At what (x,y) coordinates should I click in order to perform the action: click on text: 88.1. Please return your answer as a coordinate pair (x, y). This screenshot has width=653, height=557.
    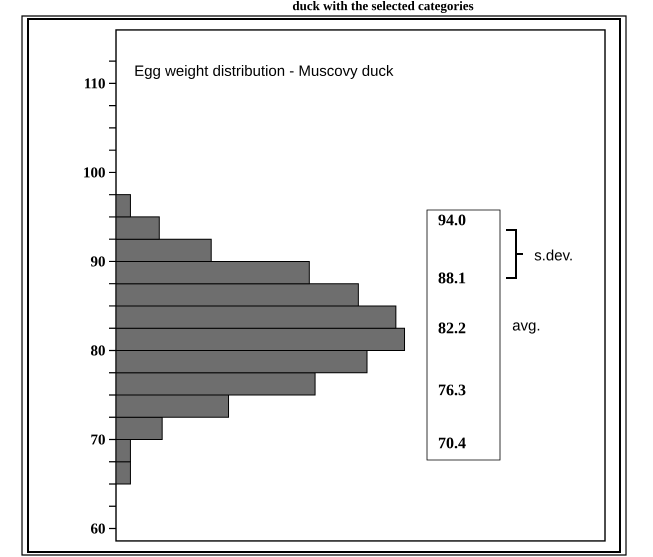
    Looking at the image, I should click on (452, 278).